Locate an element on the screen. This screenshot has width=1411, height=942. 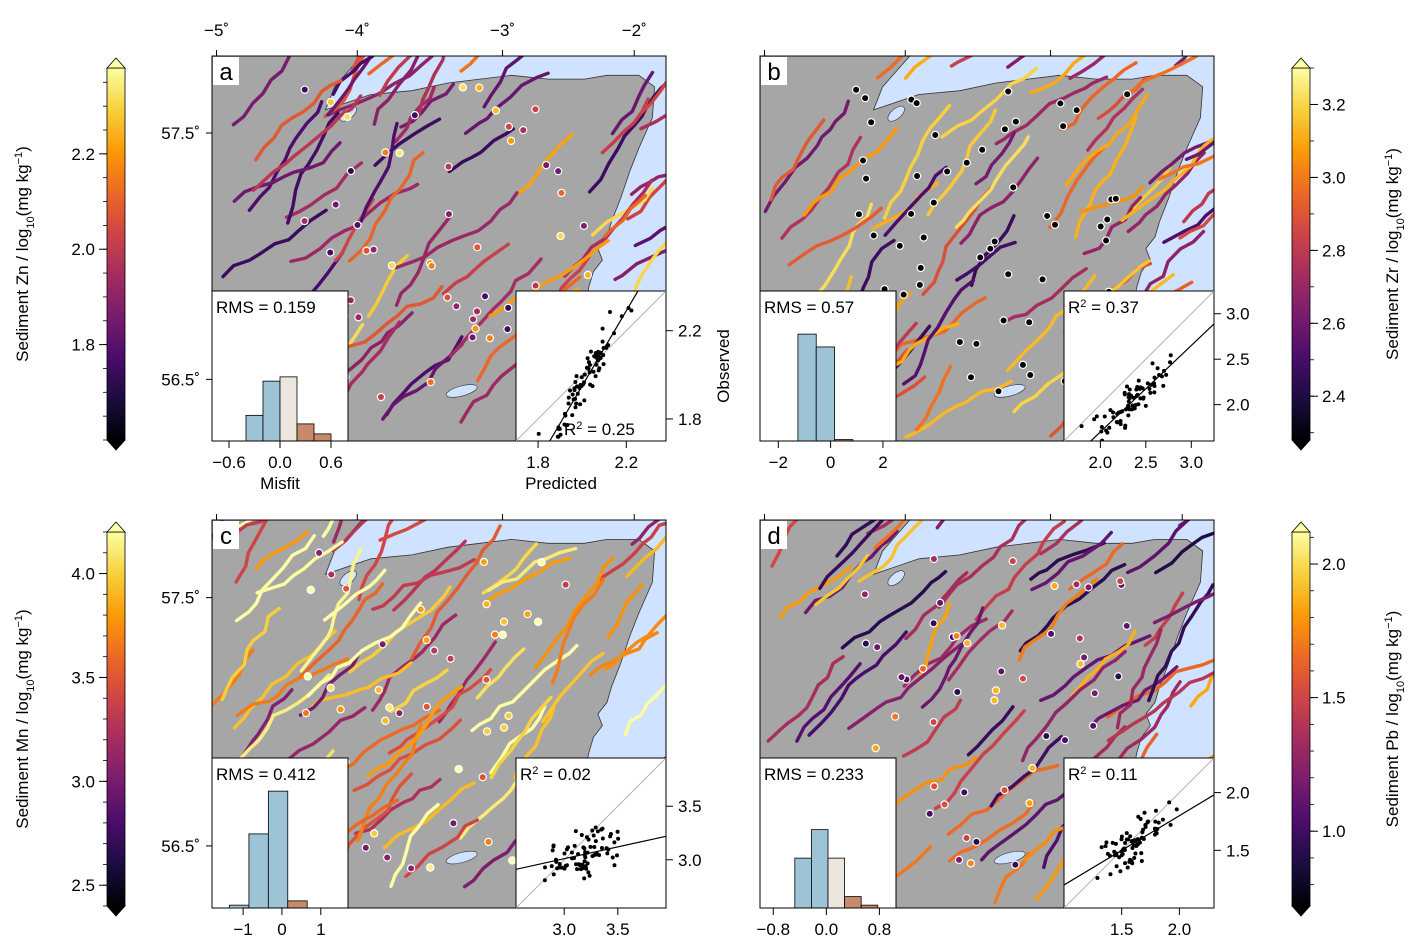
misfit-histogram: RMS = 0.57 −2 0 2 is located at coordinates (828, 381).